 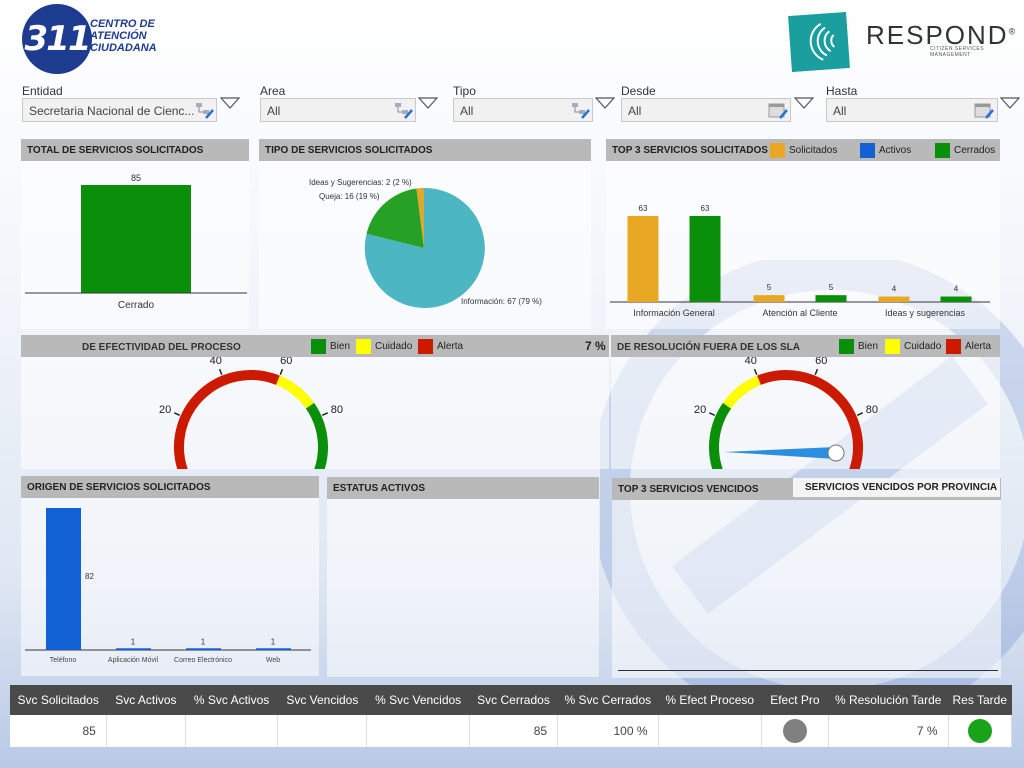 I want to click on col-pct-efect-proceso: % Efect Proceso, so click(x=710, y=700).